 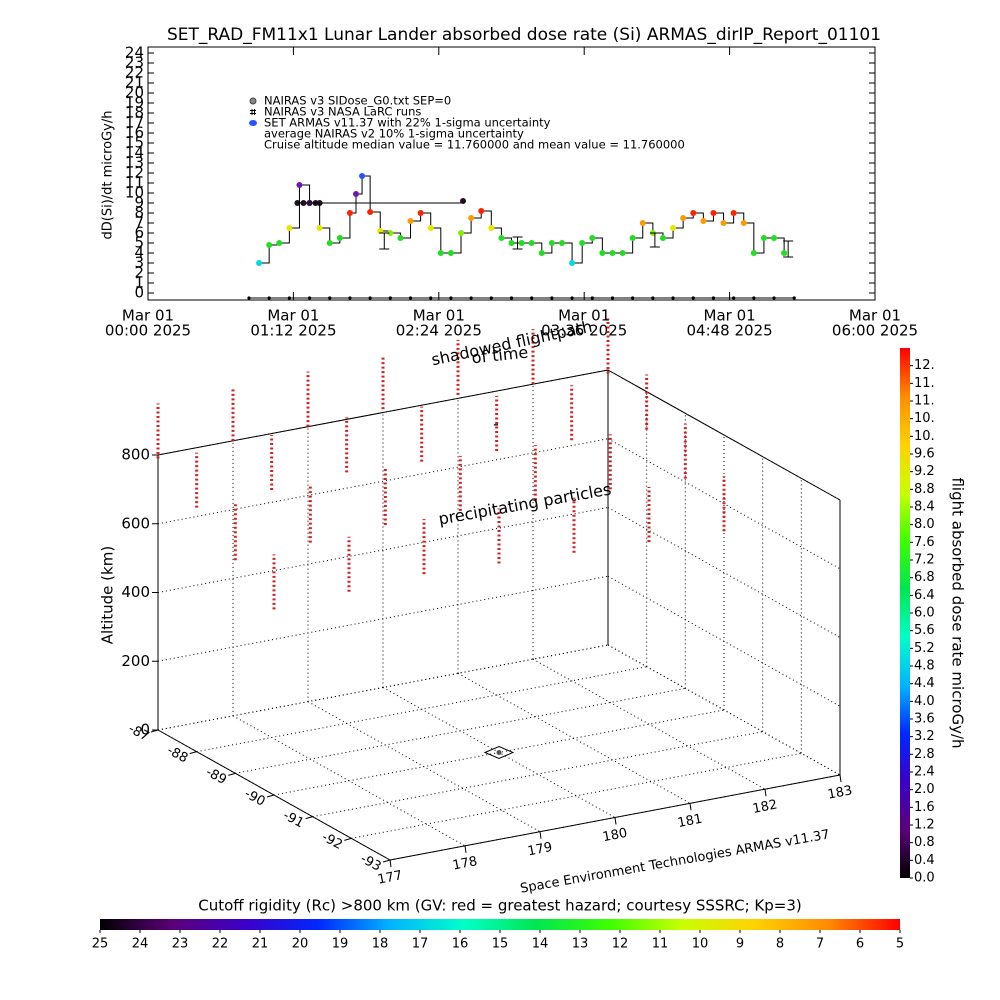 What do you see at coordinates (500, 924) in the screenshot?
I see `cutoff-colorbar` at bounding box center [500, 924].